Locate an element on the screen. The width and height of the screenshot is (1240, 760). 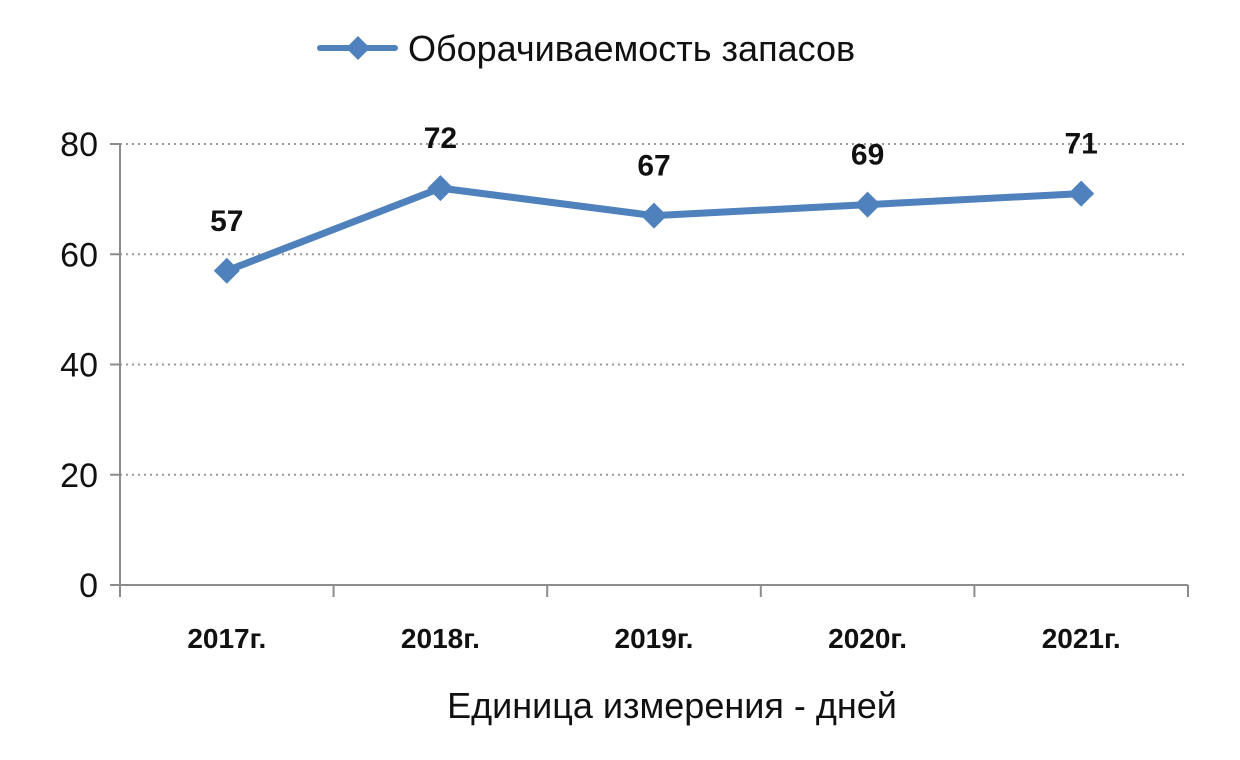
y-axis-ticks: 0 20 40 60 80 is located at coordinates (90, 365).